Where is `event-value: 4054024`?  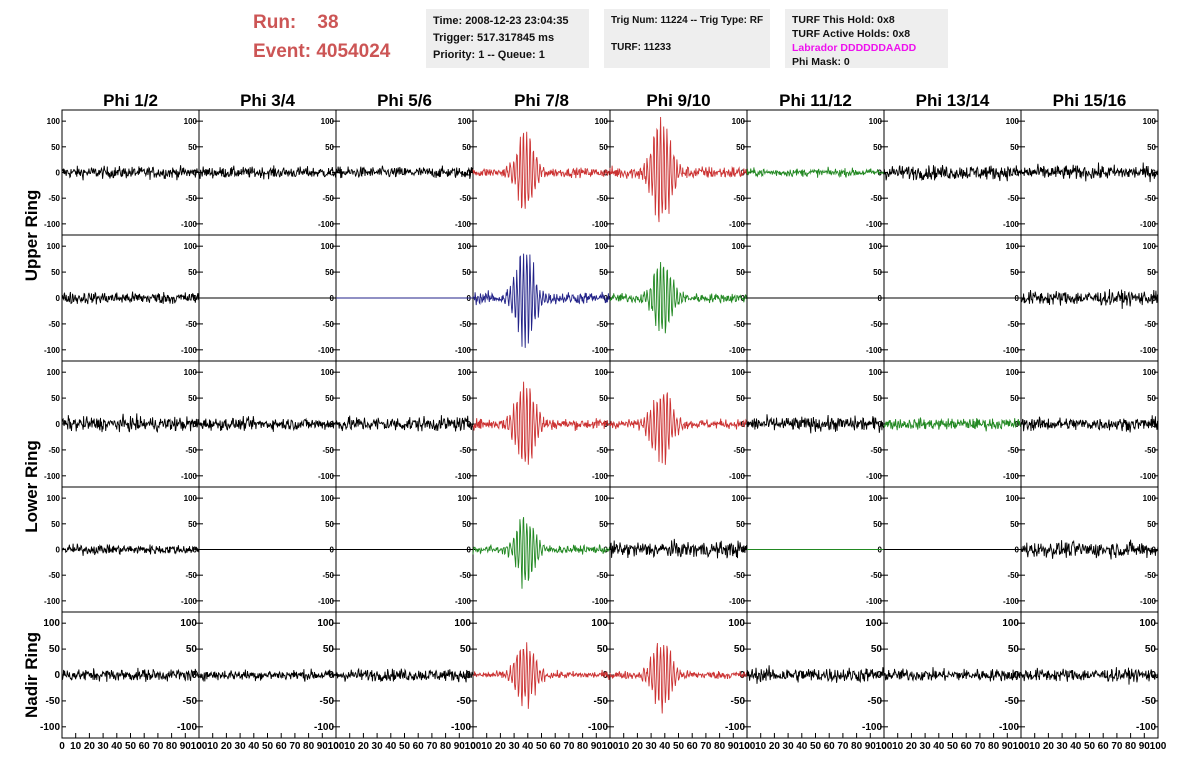
event-value: 4054024 is located at coordinates (353, 51).